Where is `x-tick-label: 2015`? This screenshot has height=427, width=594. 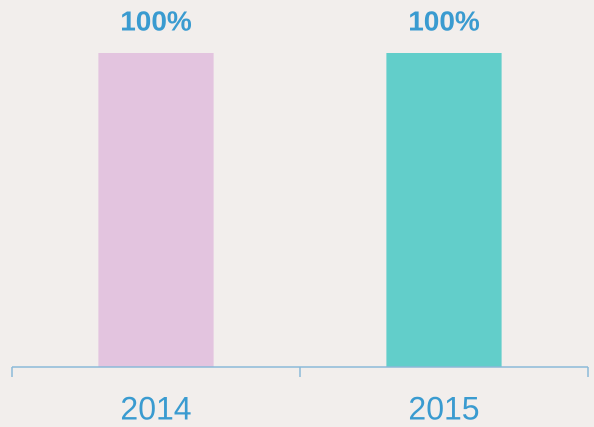 x-tick-label: 2015 is located at coordinates (443, 408).